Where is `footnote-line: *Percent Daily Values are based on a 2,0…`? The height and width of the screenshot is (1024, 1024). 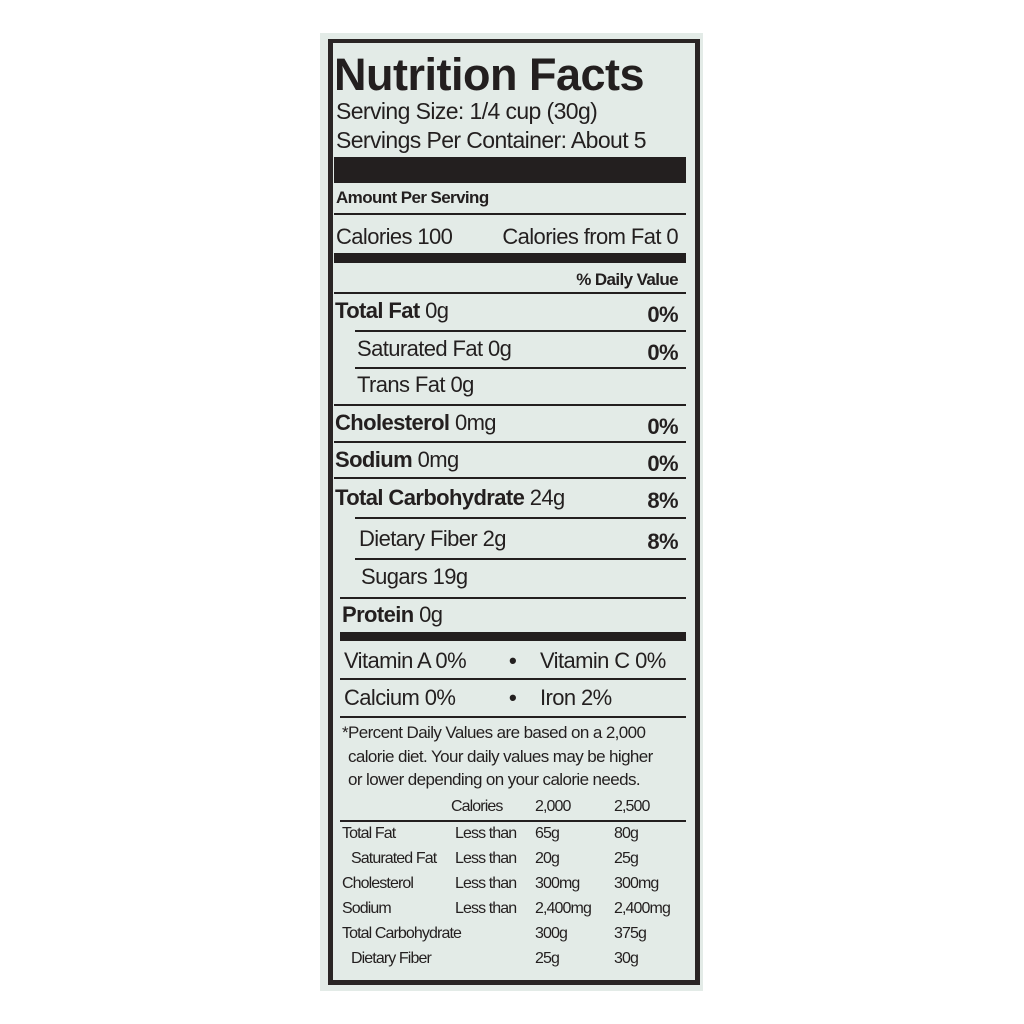 footnote-line: *Percent Daily Values are based on a 2,0… is located at coordinates (494, 732).